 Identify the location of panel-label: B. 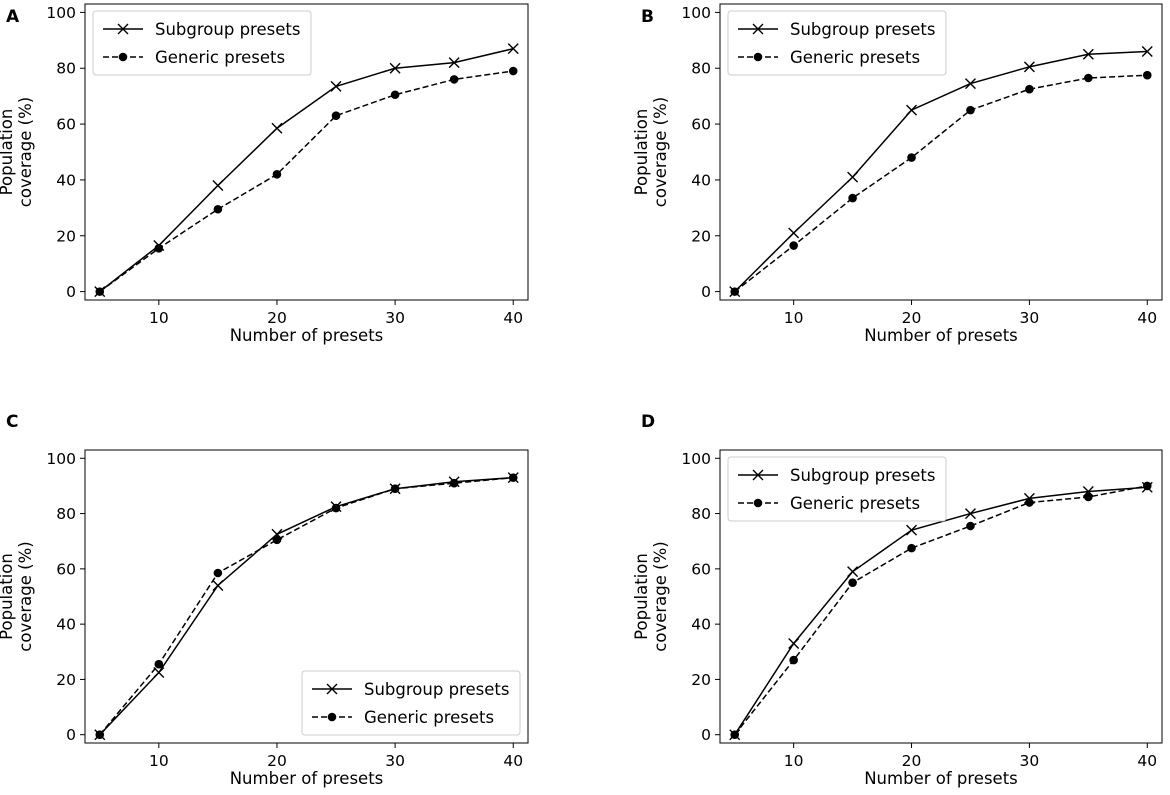
(647, 17).